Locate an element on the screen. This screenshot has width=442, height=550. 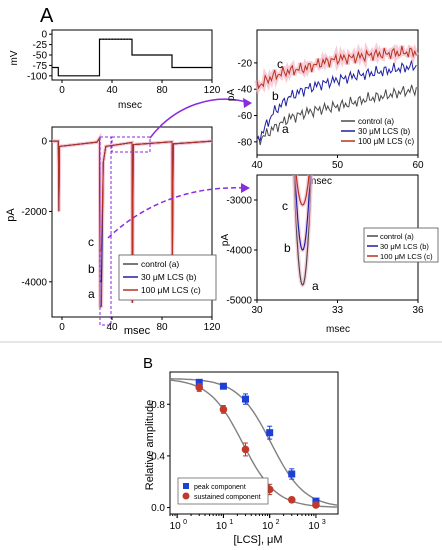
sz-legend: control (a) 30 μM LCS (b) 100 μM LCS (c) is located at coordinates (378, 131).